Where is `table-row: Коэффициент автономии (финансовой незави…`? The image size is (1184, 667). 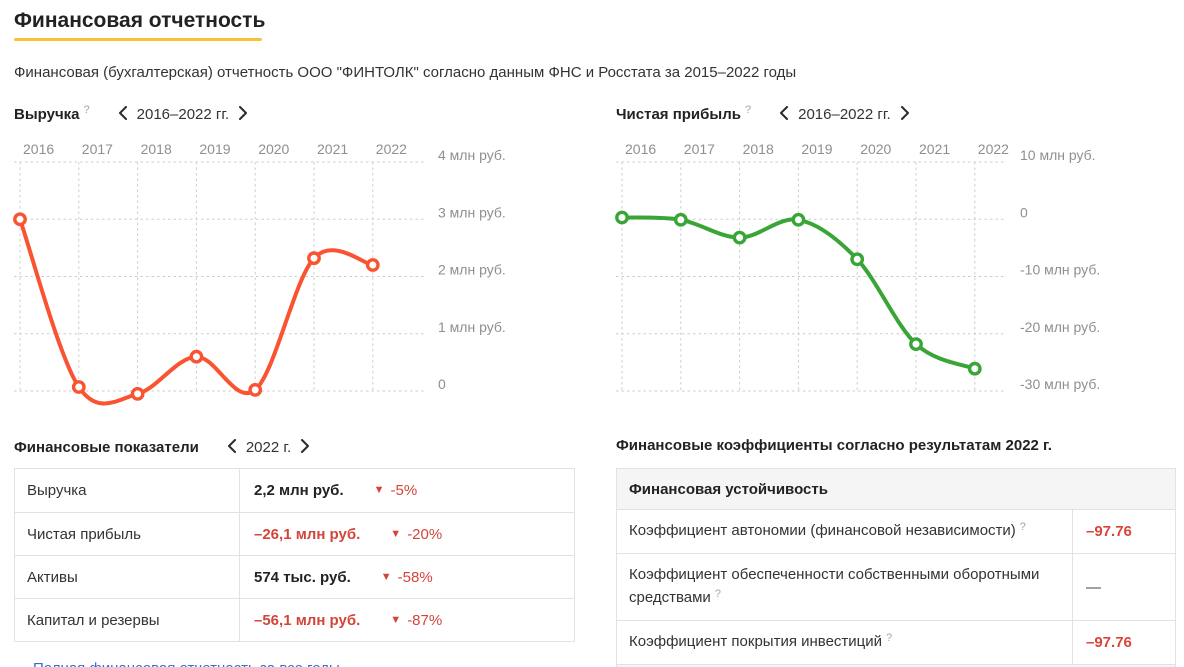
table-row: Коэффициент автономии (финансовой незави… is located at coordinates (896, 531).